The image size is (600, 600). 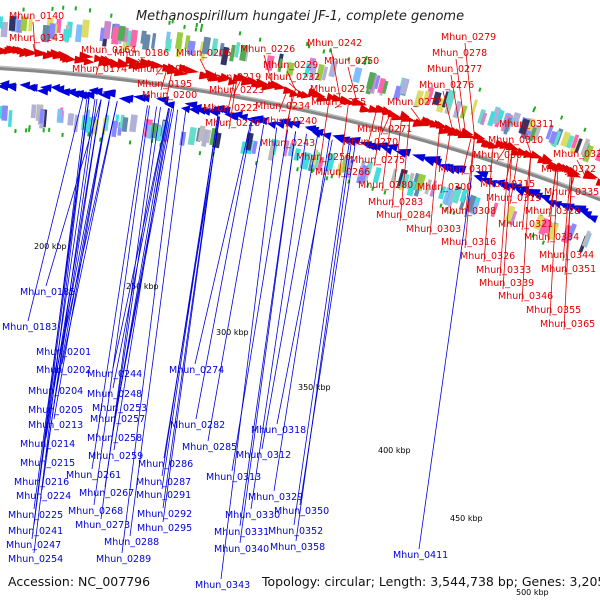 What do you see at coordinates (33, 545) in the screenshot?
I see `reverse-gene-label: Mhun_0247` at bounding box center [33, 545].